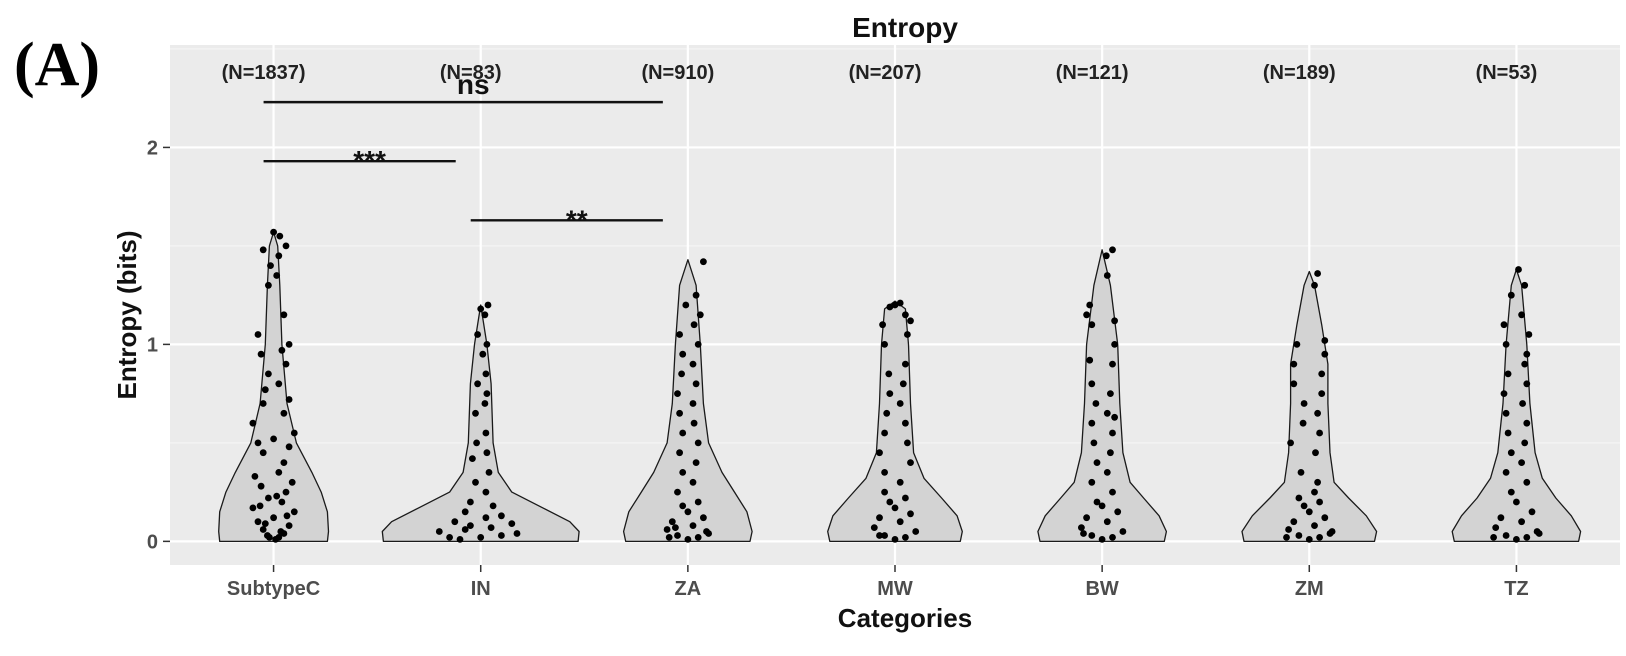 This screenshot has width=1626, height=656. Describe the element at coordinates (152, 345) in the screenshot. I see `y-tick-label: 1` at that location.